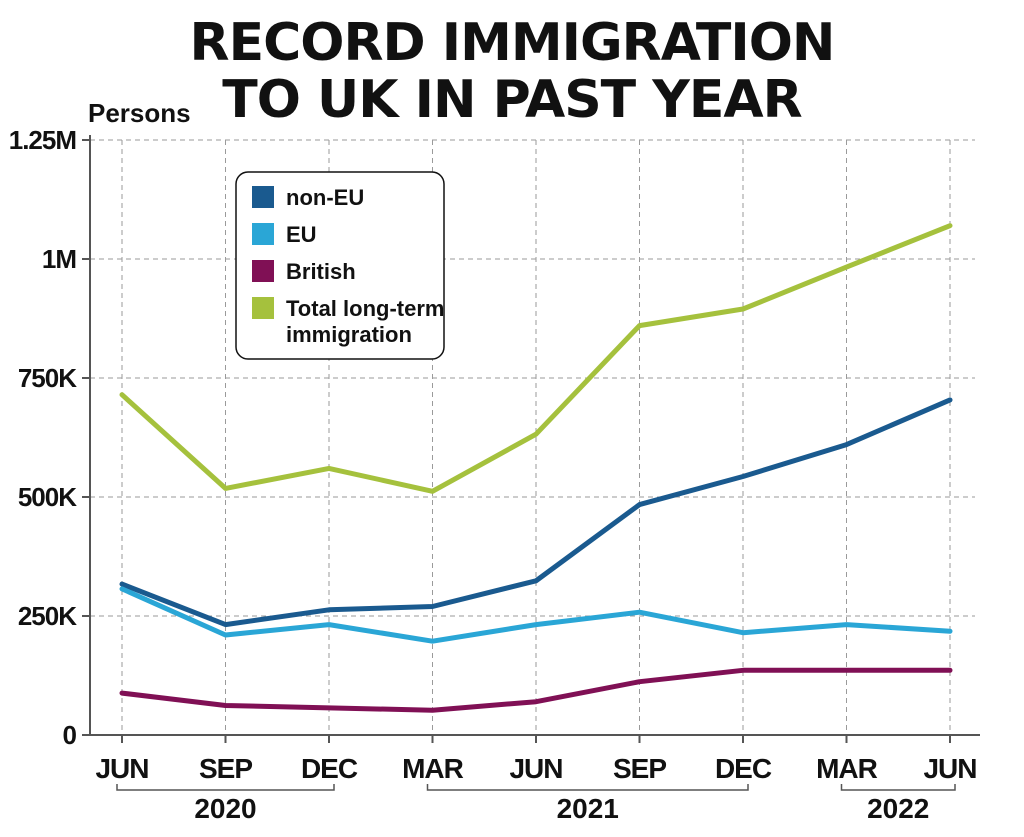 The image size is (1024, 837). I want to click on legend-swatch-british, so click(263, 271).